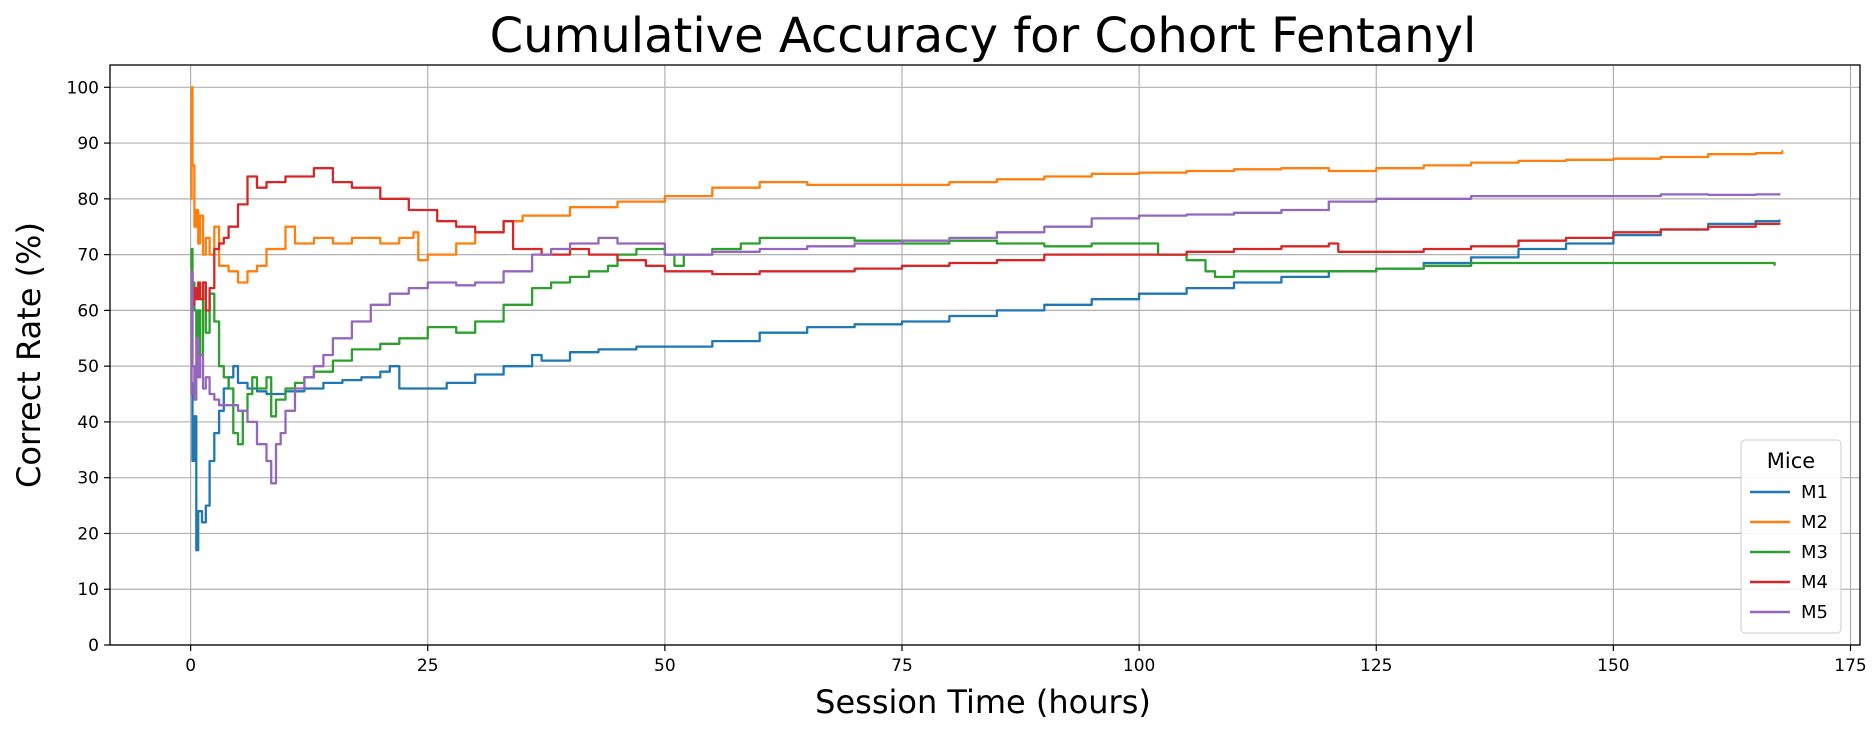 This screenshot has width=1876, height=733. Describe the element at coordinates (29, 355) in the screenshot. I see `y-axis-title: Correct Rate (%)` at that location.